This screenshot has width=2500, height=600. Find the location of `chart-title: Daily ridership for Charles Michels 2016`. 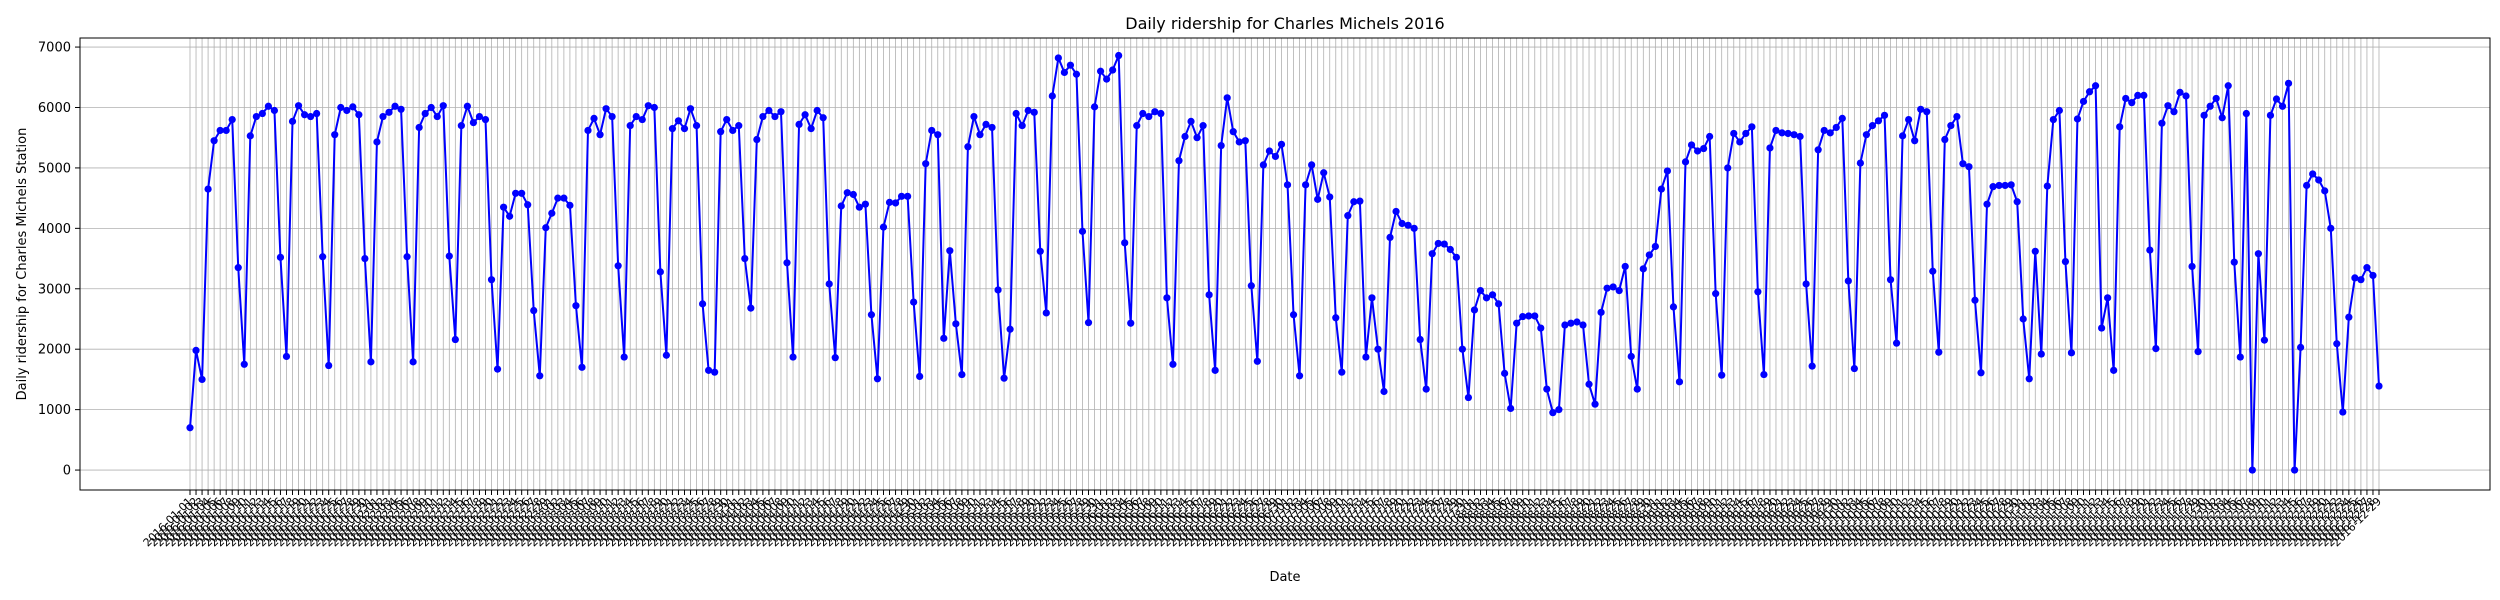

chart-title: Daily ridership for Charles Michels 2016 is located at coordinates (1284, 23).